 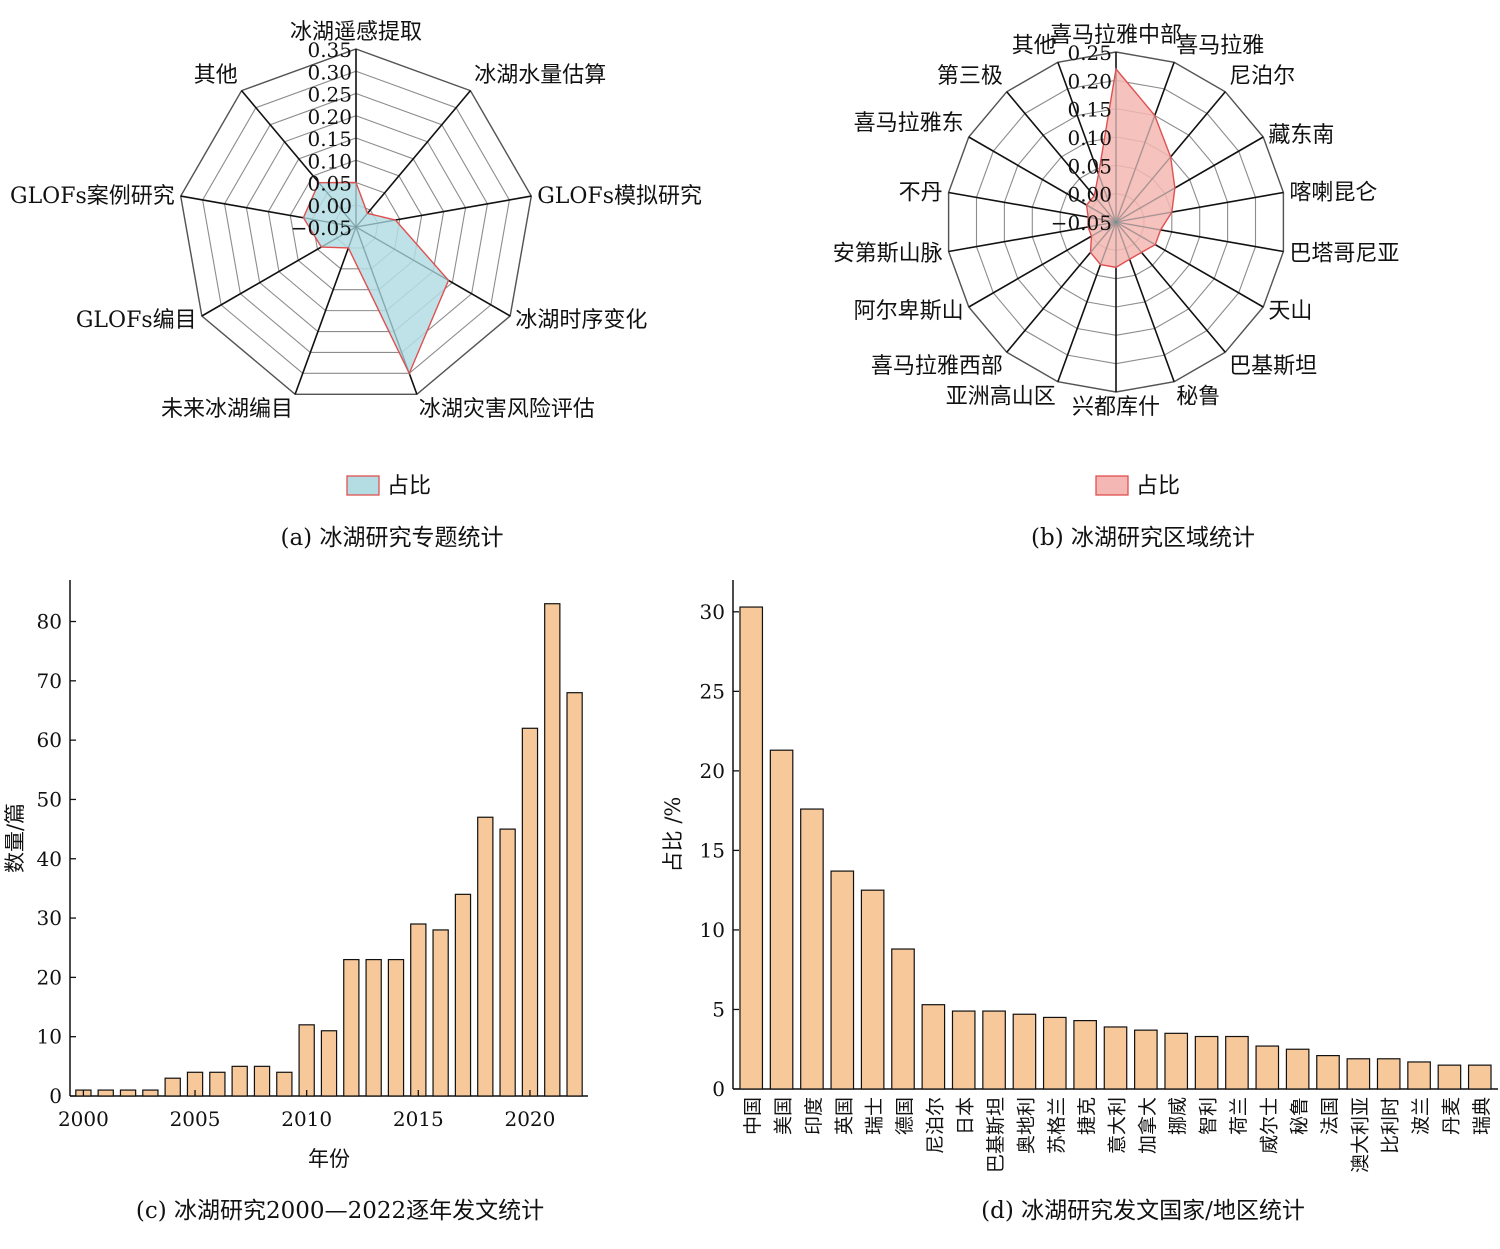 What do you see at coordinates (1116, 407) in the screenshot?
I see `radar-axis-label: 兴都库什` at bounding box center [1116, 407].